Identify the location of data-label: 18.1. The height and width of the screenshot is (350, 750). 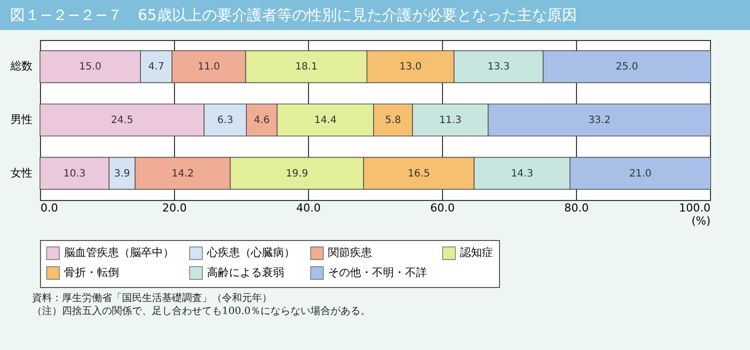
(306, 67).